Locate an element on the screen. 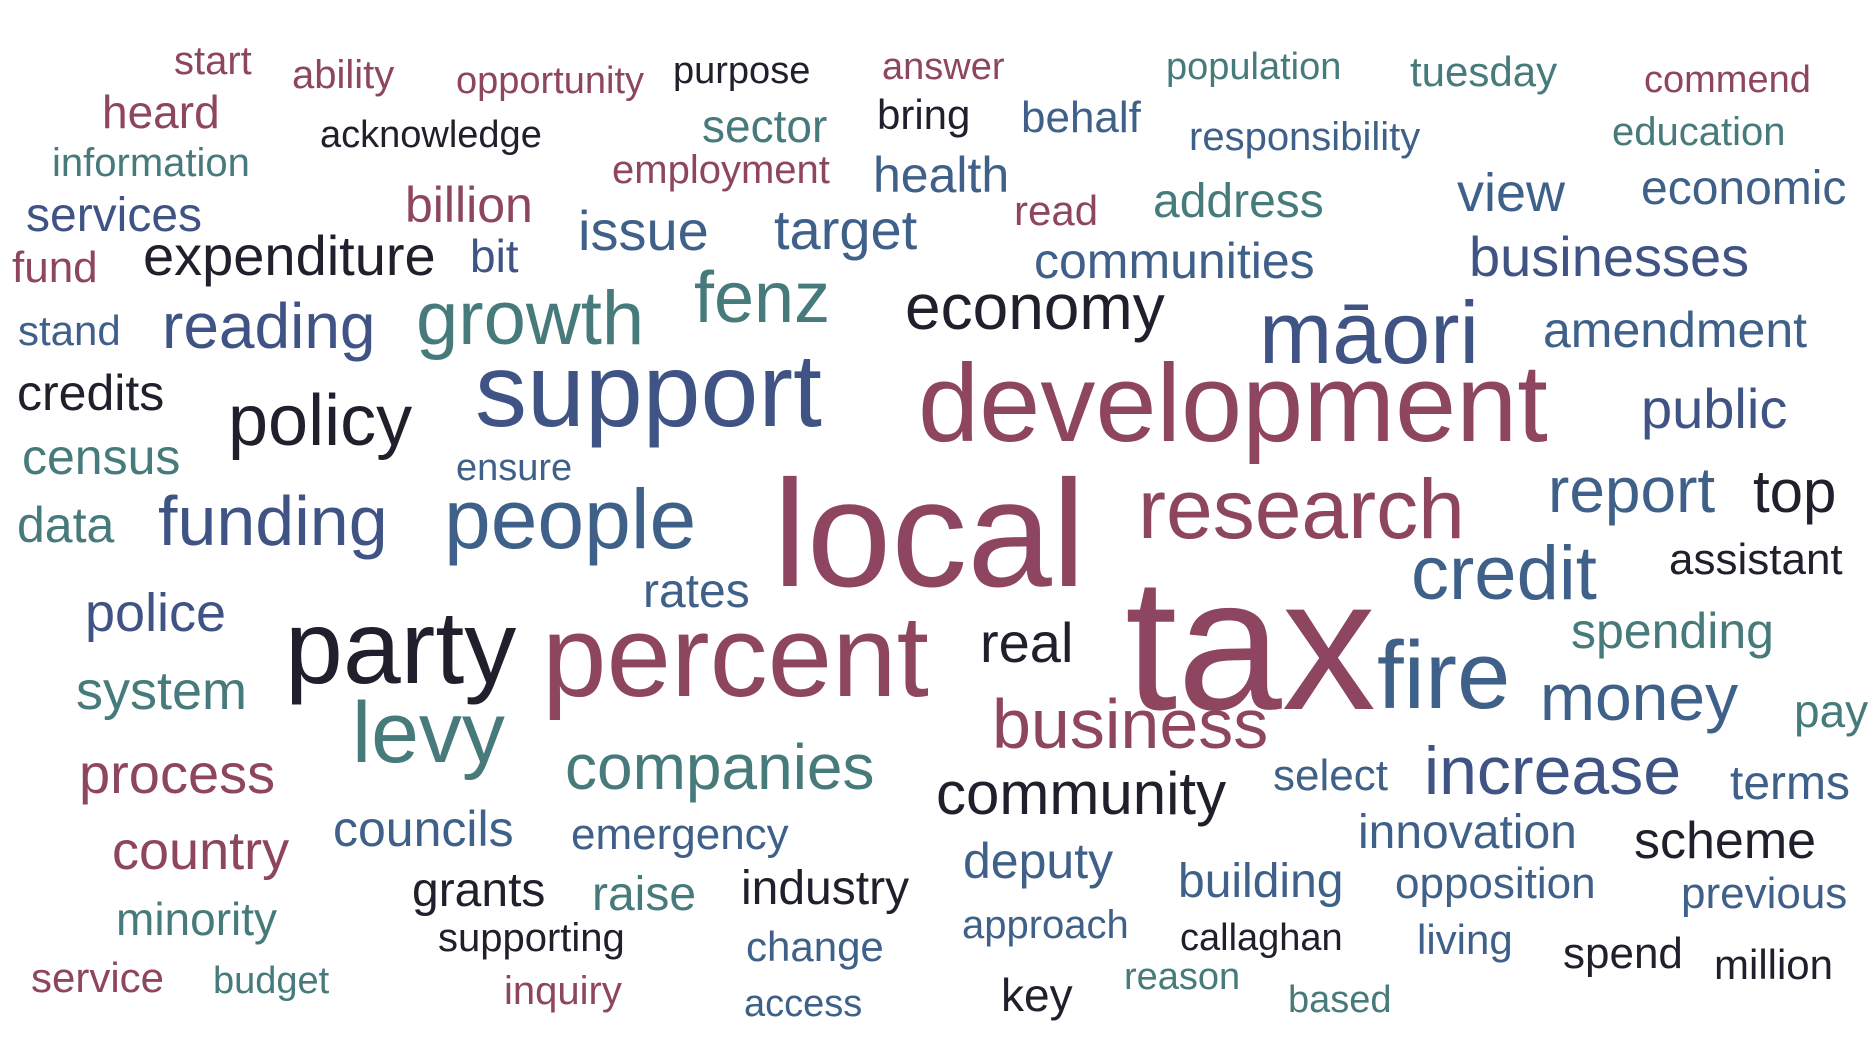 This screenshot has width=1874, height=1046. word-community: community is located at coordinates (1081, 793).